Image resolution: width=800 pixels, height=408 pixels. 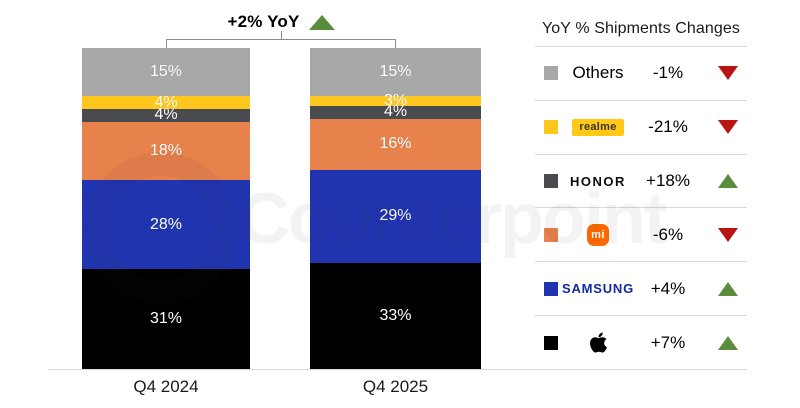 I want to click on yoy-change-value: +18%, so click(x=668, y=181).